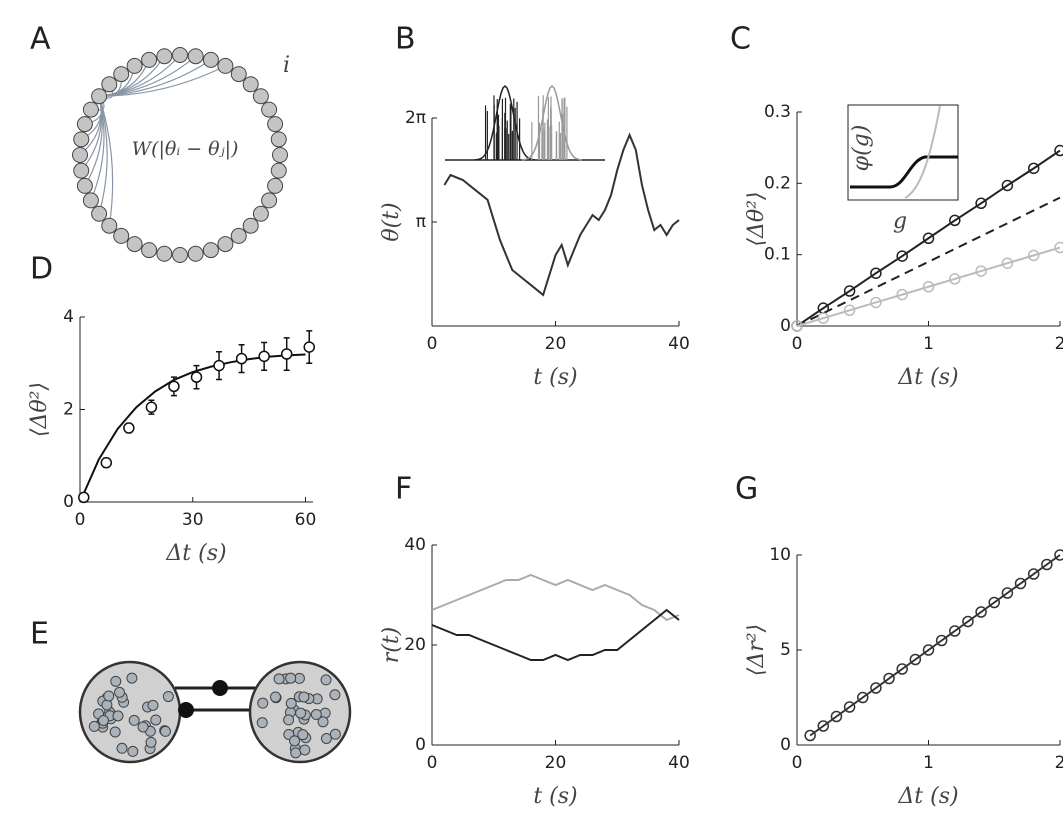 The width and height of the screenshot is (1063, 814). I want to click on chart-panel: 0 1 2 0 5 10 Δt (s) ⟨Δr²⟩, so click(903, 677).